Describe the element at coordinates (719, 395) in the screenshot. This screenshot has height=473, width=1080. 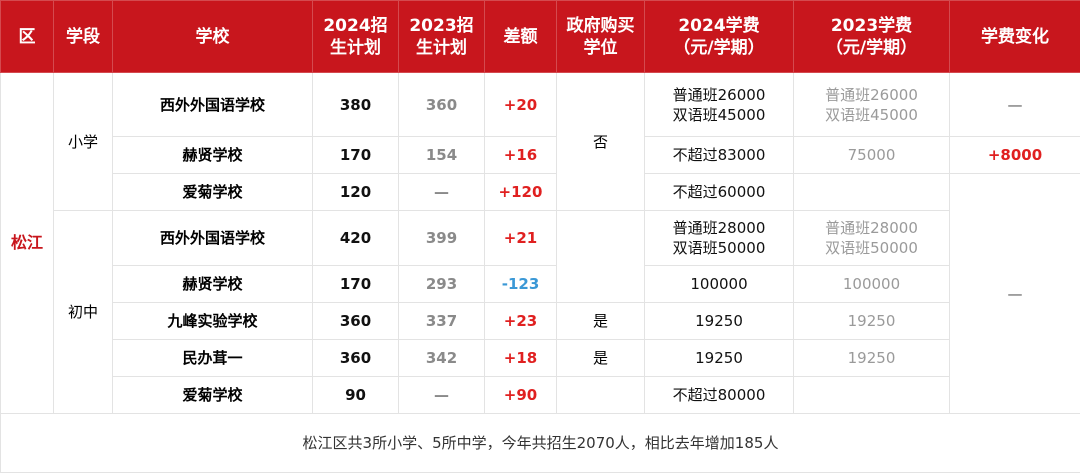
I see `fee-2024-cell: 不超过80000` at that location.